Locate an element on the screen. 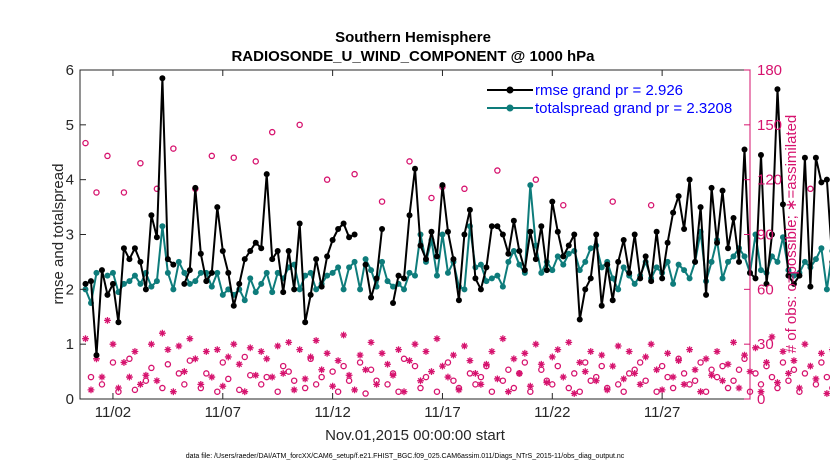 This screenshot has width=830, height=470. y-right-tick-label: 150 is located at coordinates (769, 125).